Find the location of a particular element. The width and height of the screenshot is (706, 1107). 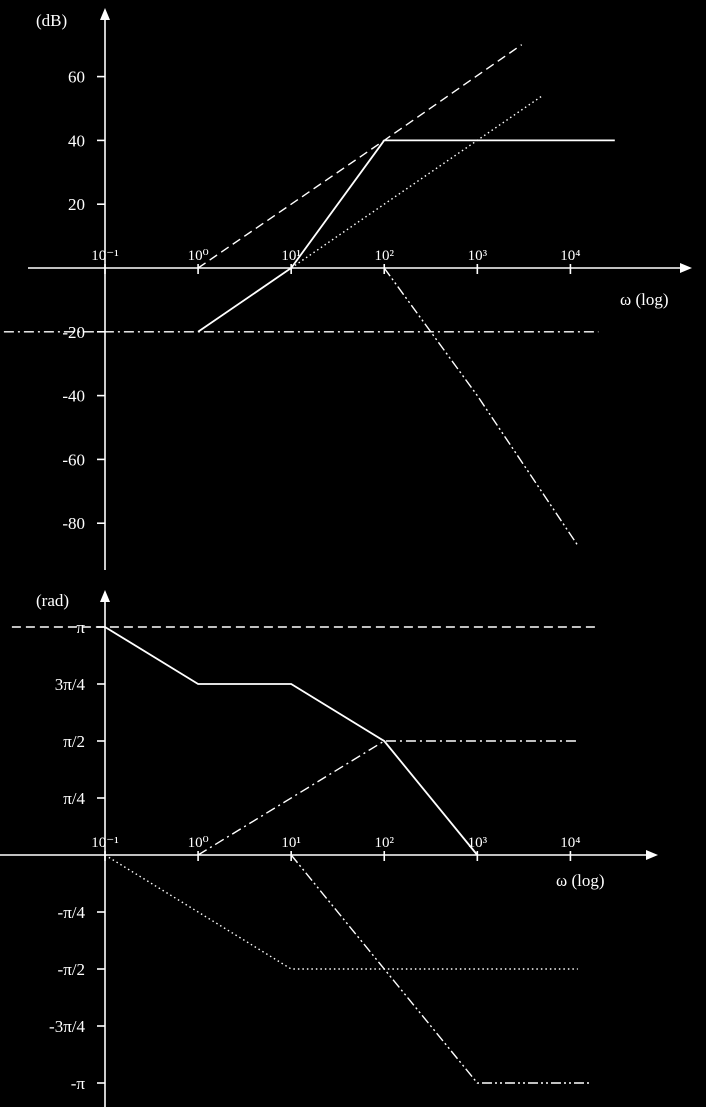

phase-y-tick-label: π is located at coordinates (80, 627).